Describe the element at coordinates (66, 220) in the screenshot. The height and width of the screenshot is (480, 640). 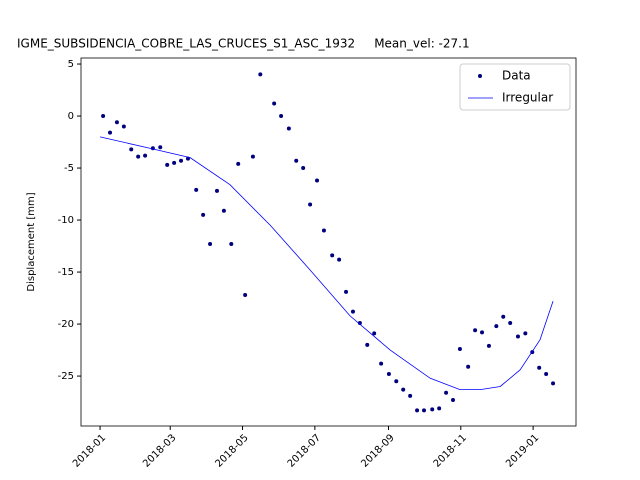
I see `y-tick-label: -10` at that location.